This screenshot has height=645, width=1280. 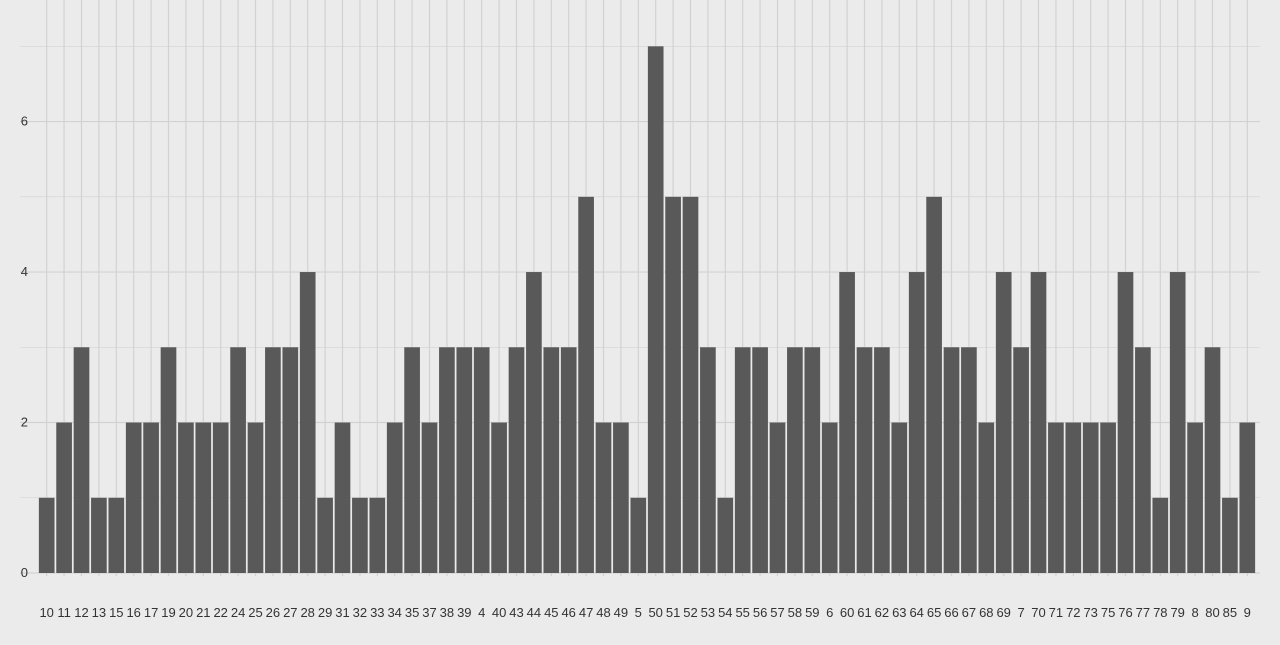 What do you see at coordinates (882, 612) in the screenshot?
I see `x-tick-label: 62` at bounding box center [882, 612].